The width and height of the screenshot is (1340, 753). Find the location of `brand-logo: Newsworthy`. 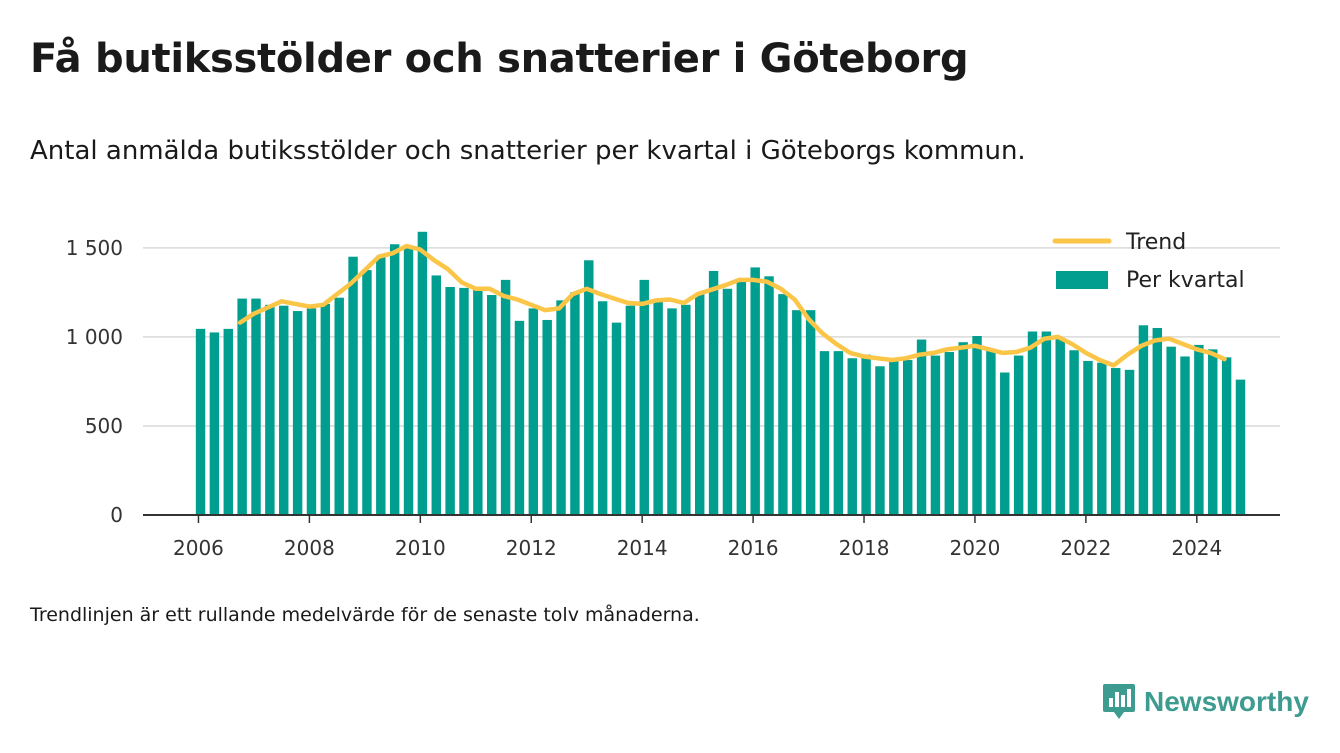

brand-logo: Newsworthy is located at coordinates (1205, 702).